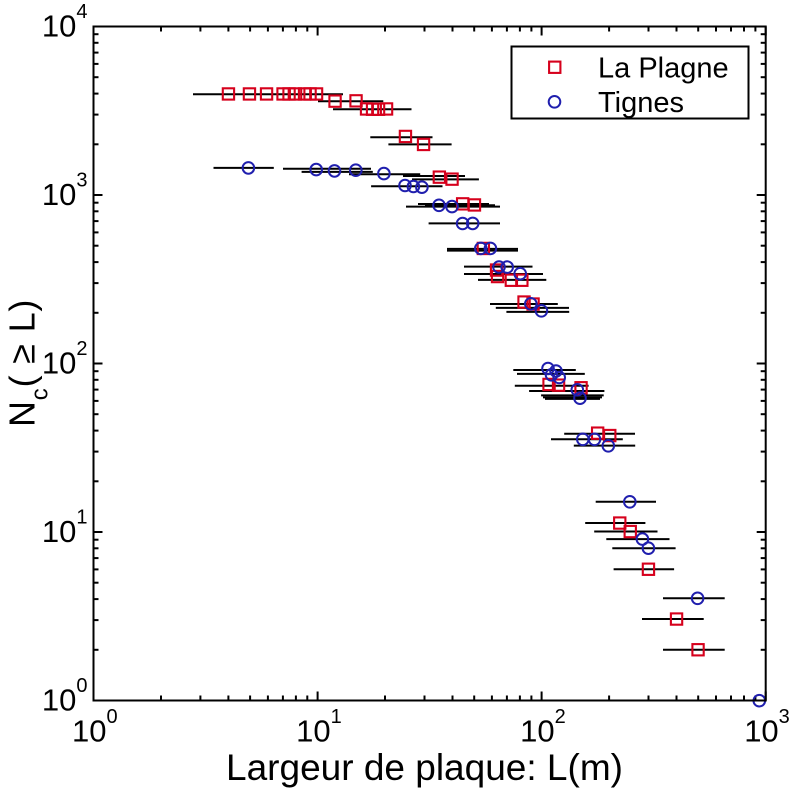  What do you see at coordinates (641, 103) in the screenshot?
I see `svg-text: Tignes` at bounding box center [641, 103].